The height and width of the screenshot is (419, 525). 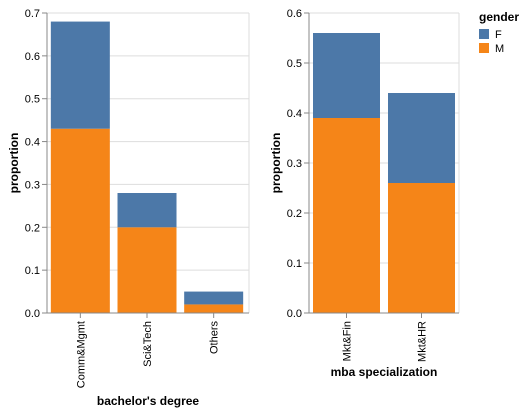 I want to click on y-tick-label: 0.7, so click(x=32, y=14).